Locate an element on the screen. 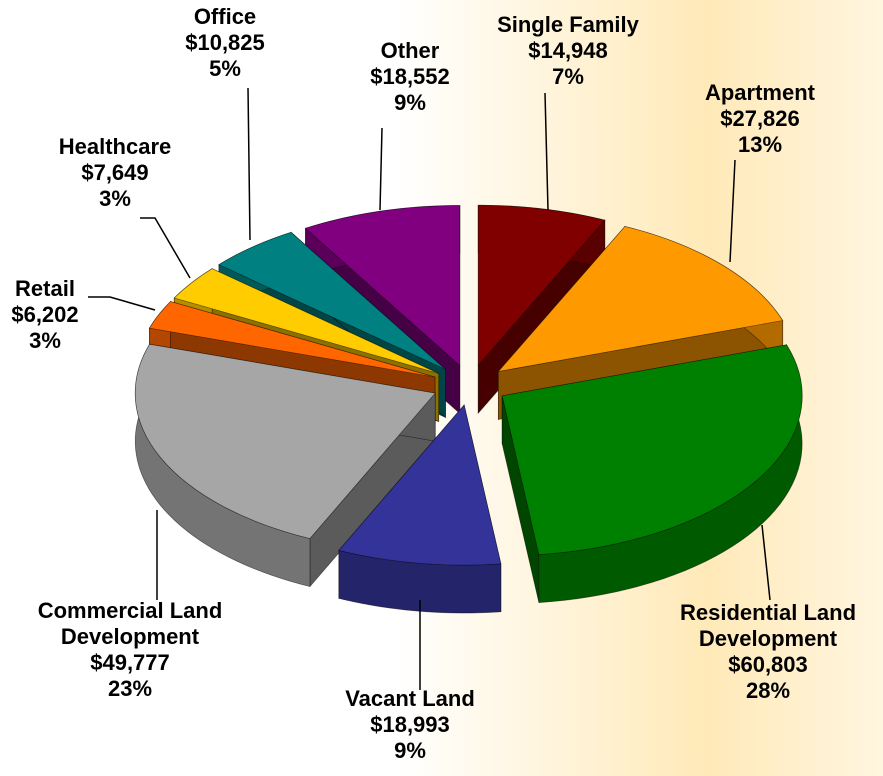  slice-label: Commercial Land Development $49,777 23% is located at coordinates (135, 650).